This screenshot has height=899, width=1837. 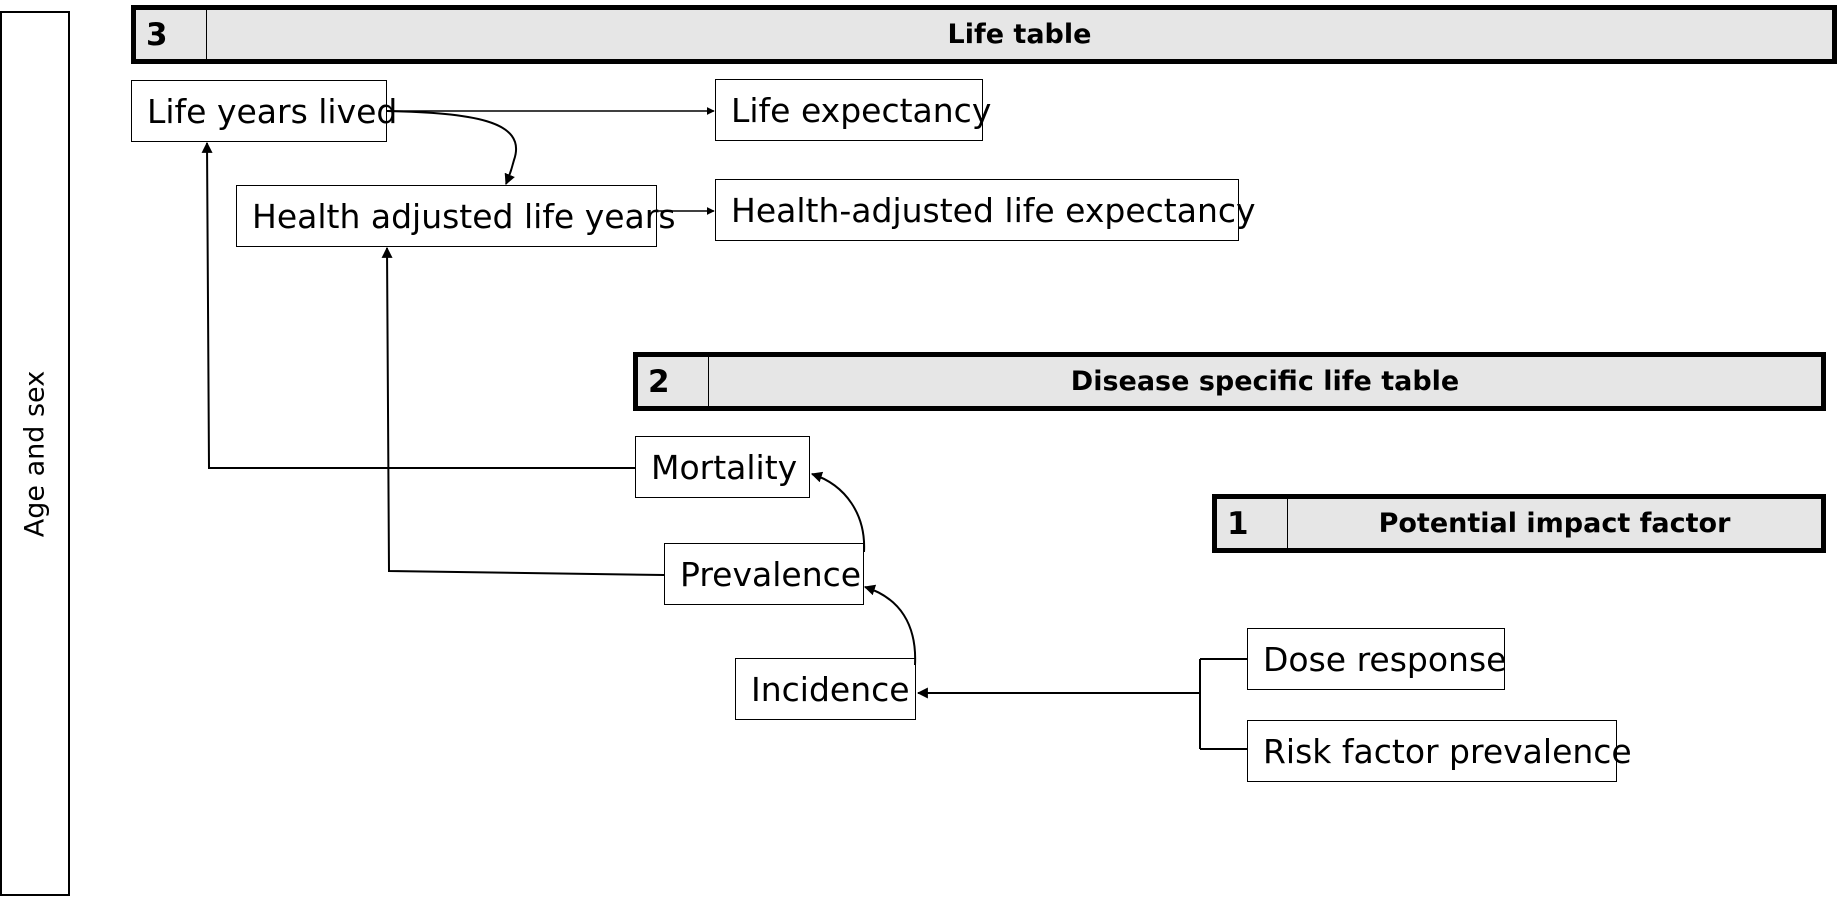 I want to click on risk-factor-prevalence-box: Risk factor prevalence, so click(x=1439, y=751).